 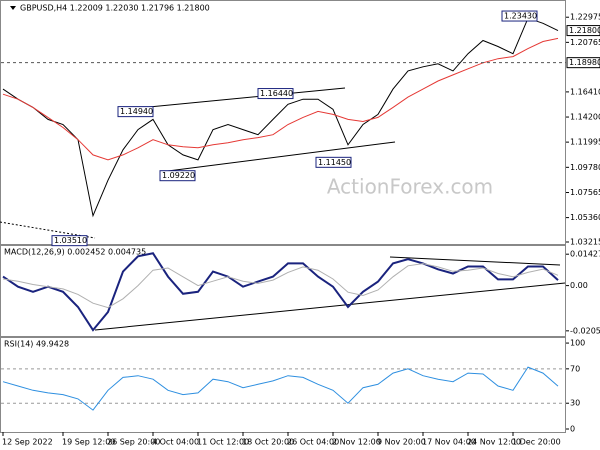 What do you see at coordinates (585, 42) in the screenshot?
I see `y-tick-label: 1.20765` at bounding box center [585, 42].